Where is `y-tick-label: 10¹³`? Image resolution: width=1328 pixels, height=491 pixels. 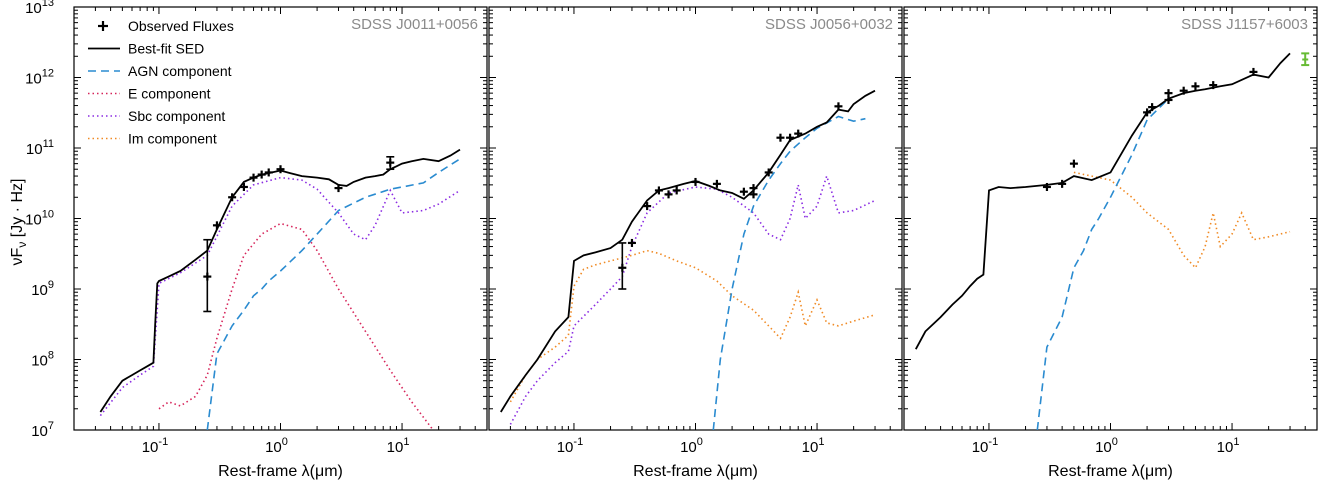 y-tick-label: 10¹³ is located at coordinates (39, 8).